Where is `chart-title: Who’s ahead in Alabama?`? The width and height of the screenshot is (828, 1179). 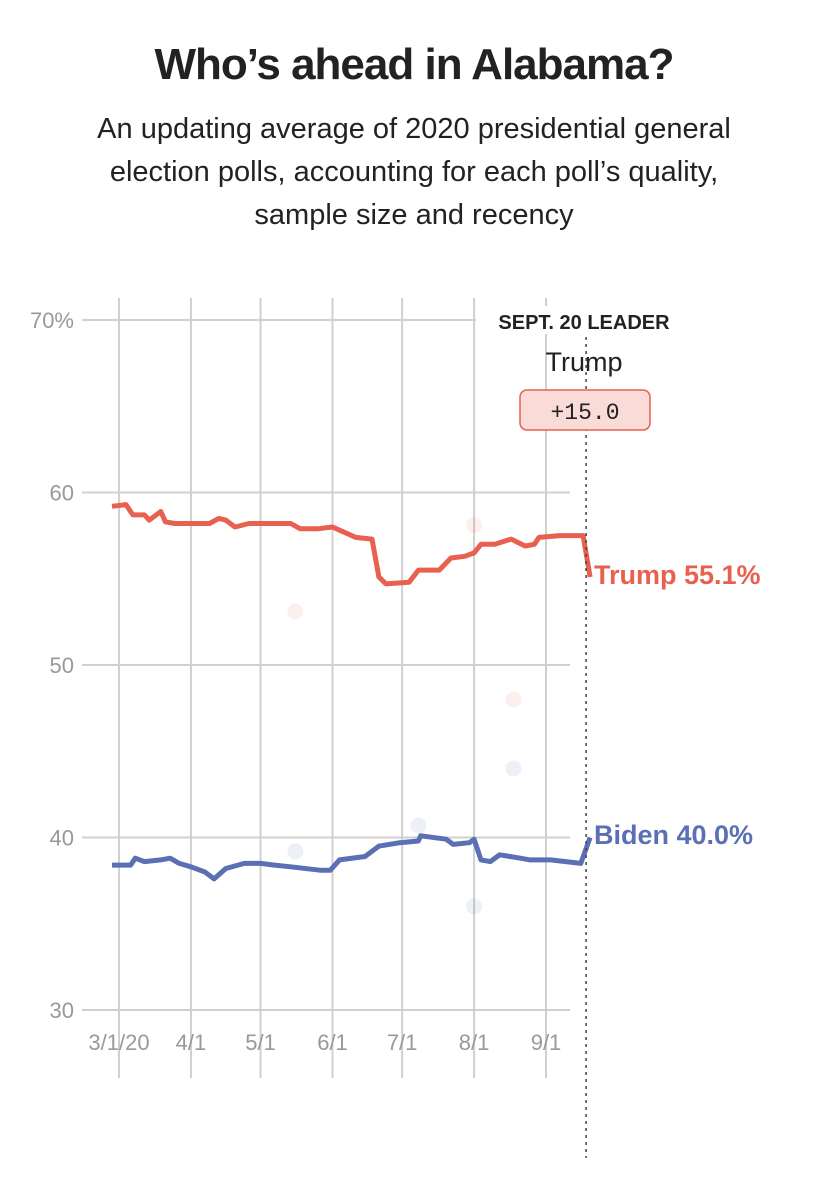
chart-title: Who’s ahead in Alabama? is located at coordinates (414, 64).